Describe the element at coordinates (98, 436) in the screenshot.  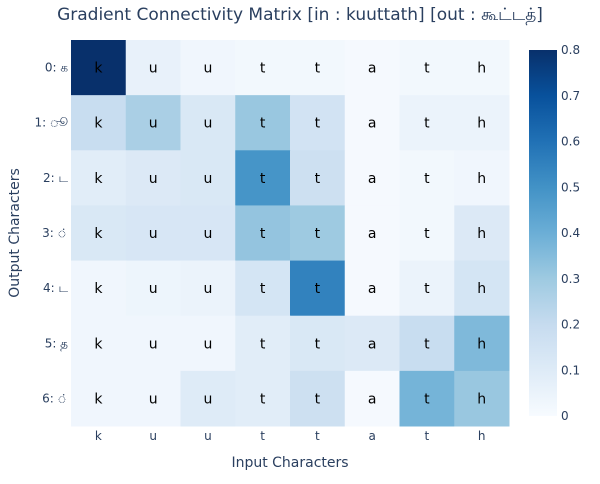
I see `x-tick-label: k` at that location.